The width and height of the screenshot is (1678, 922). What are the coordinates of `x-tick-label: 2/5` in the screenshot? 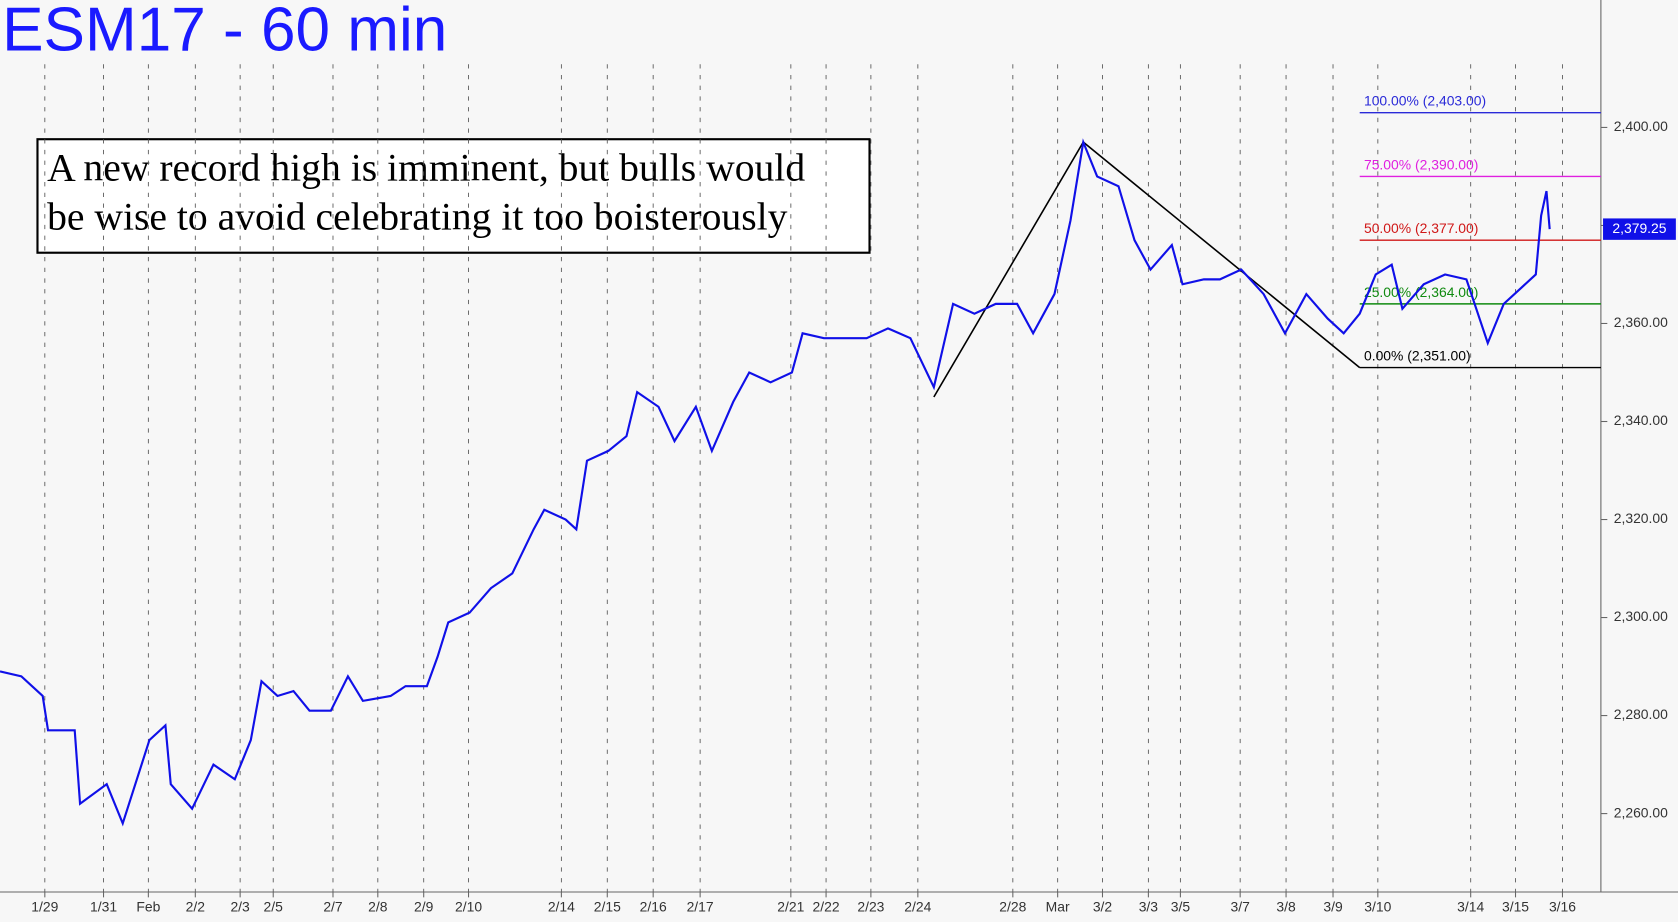 It's located at (274, 907).